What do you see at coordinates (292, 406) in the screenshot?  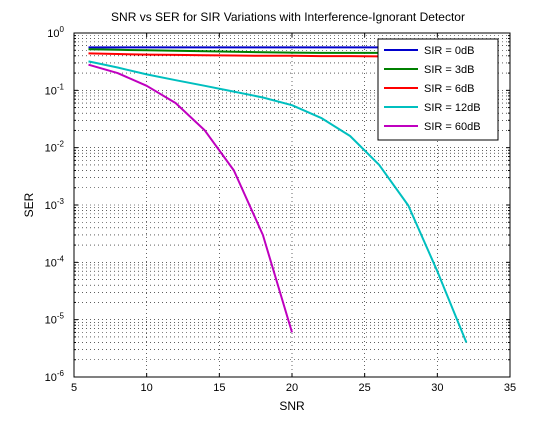 I see `x-axis-label: SNR` at bounding box center [292, 406].